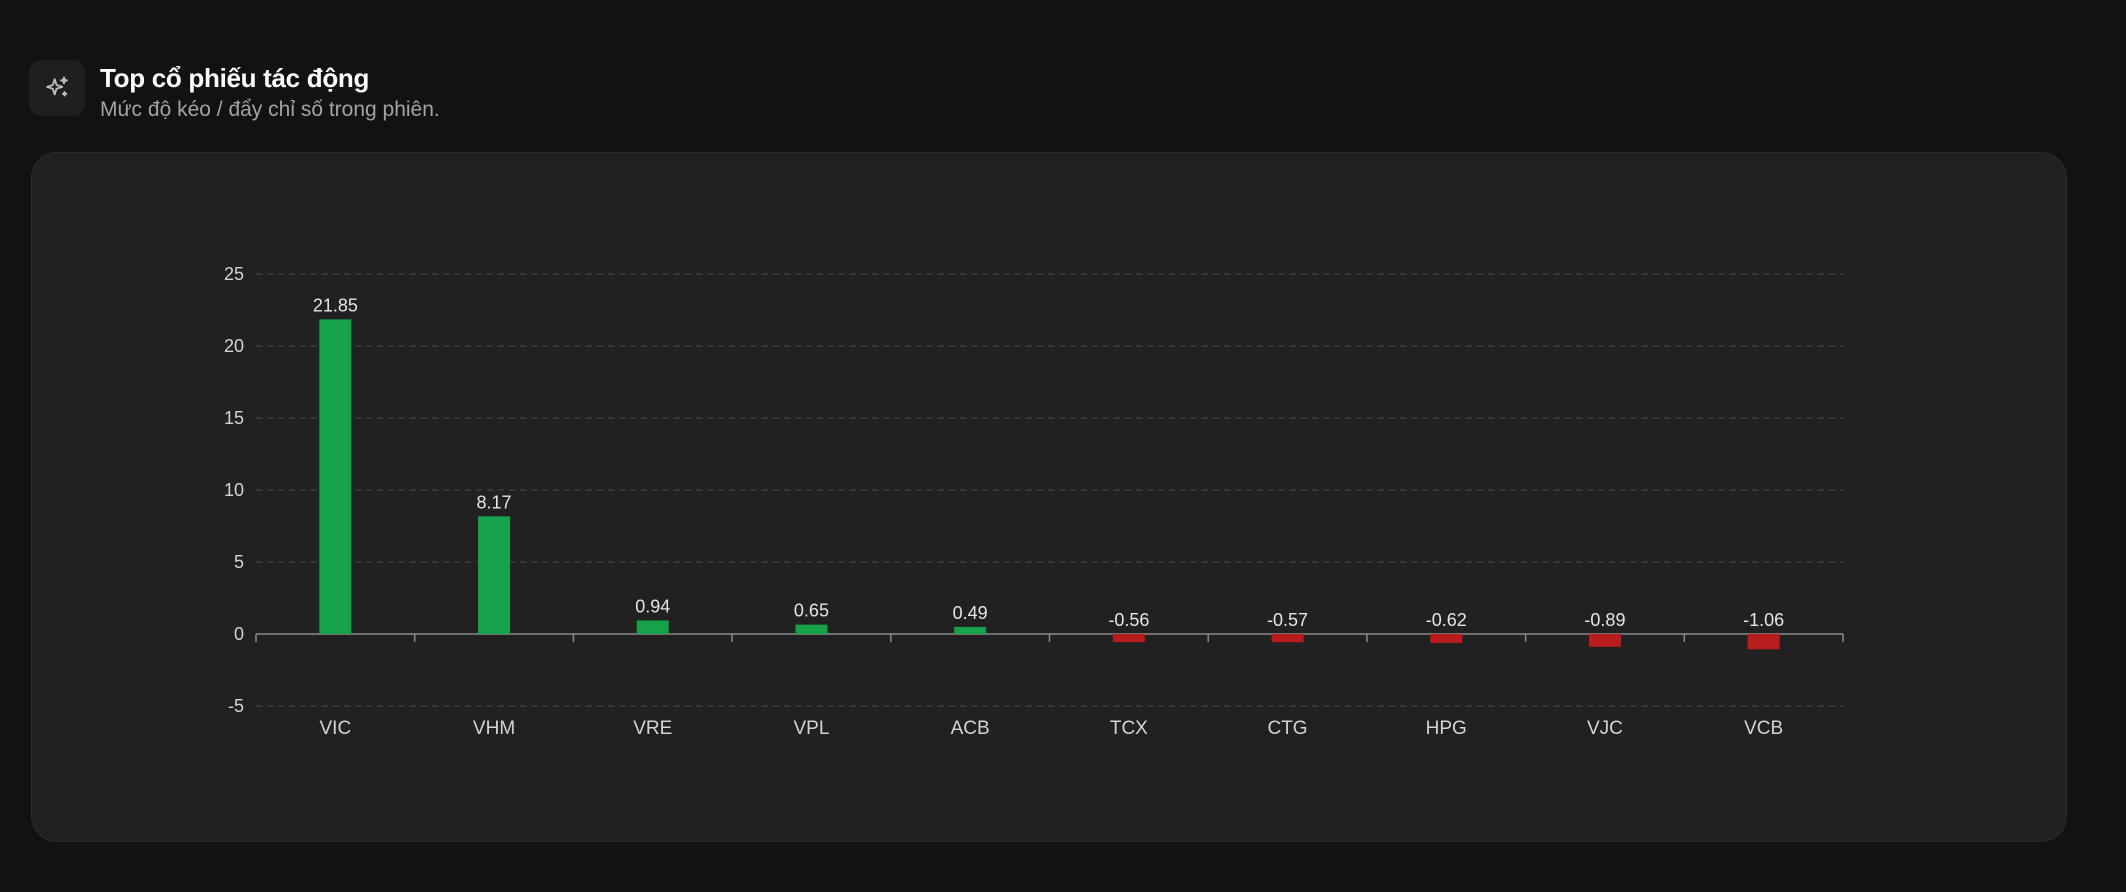 The width and height of the screenshot is (2126, 892). What do you see at coordinates (1129, 728) in the screenshot?
I see `x-tick-label: TCX` at bounding box center [1129, 728].